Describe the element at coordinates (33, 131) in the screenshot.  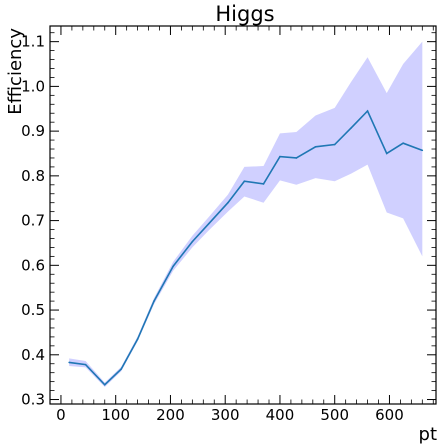
I see `y-tick-label: 0.9` at that location.